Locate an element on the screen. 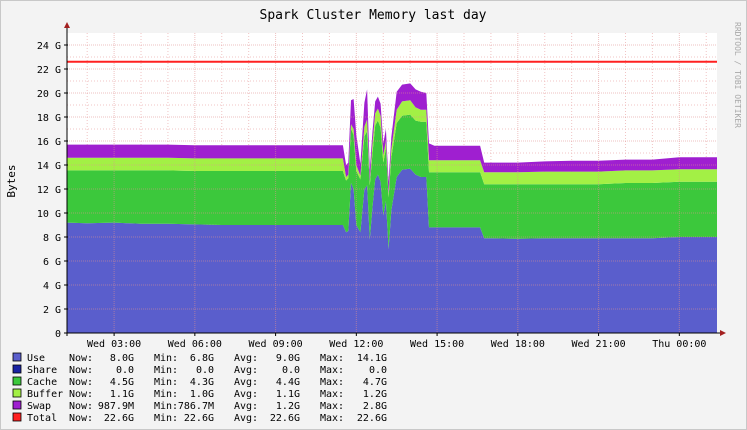 Image resolution: width=747 pixels, height=430 pixels. x-tick-label: Wed 09:00 is located at coordinates (275, 344).